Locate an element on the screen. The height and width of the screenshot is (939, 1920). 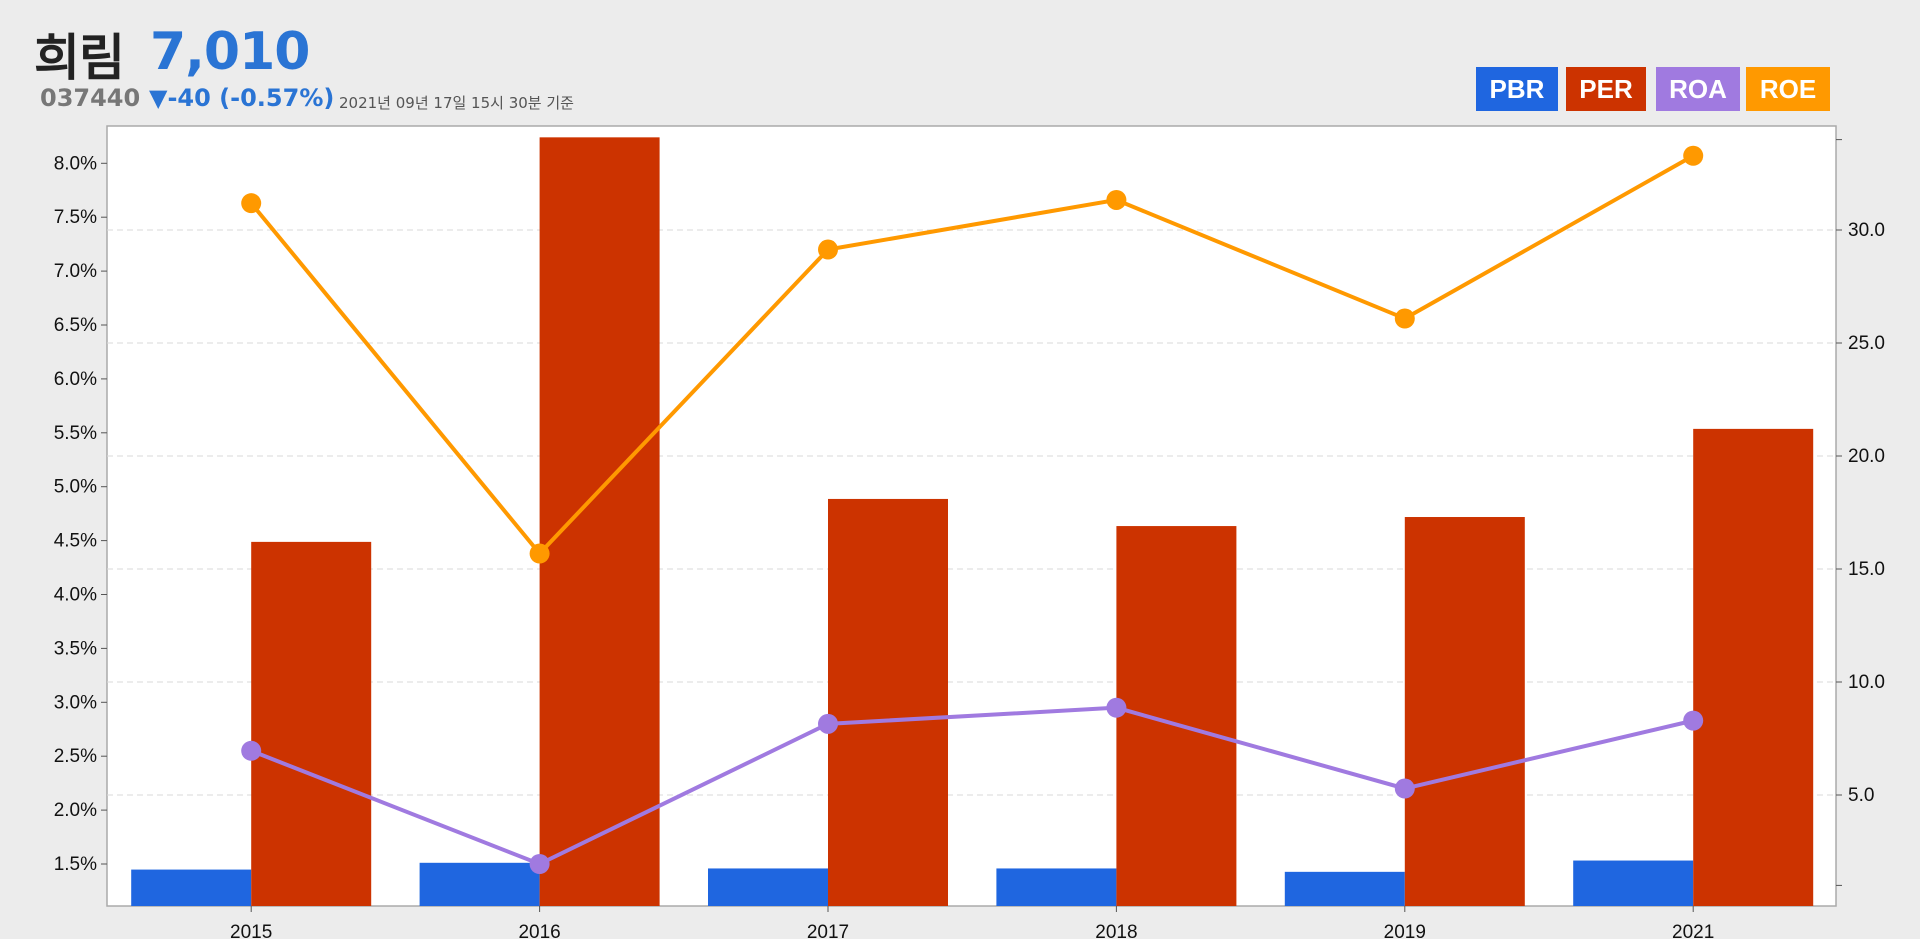
left-axis-tick-label: 4.0% is located at coordinates (75, 595).